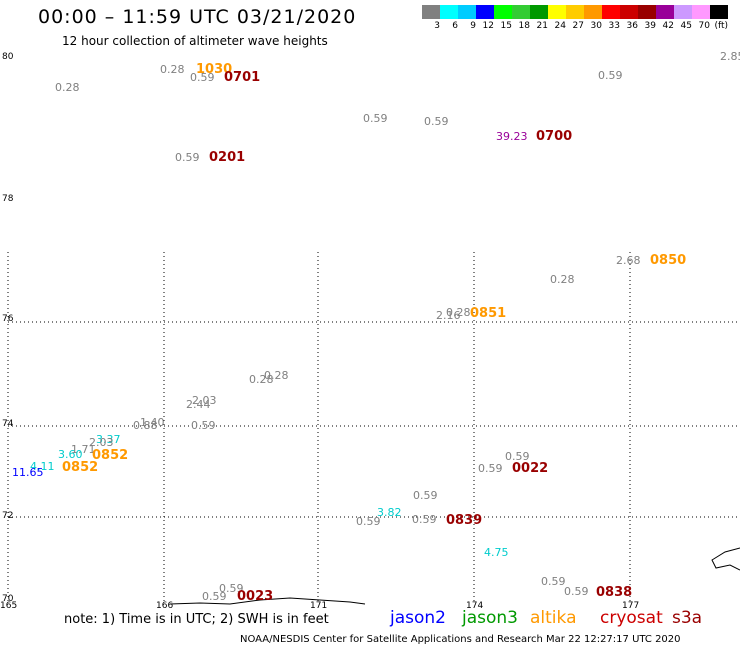 This screenshot has width=740, height=650. I want to click on legend-tick-label: 6, so click(455, 26).